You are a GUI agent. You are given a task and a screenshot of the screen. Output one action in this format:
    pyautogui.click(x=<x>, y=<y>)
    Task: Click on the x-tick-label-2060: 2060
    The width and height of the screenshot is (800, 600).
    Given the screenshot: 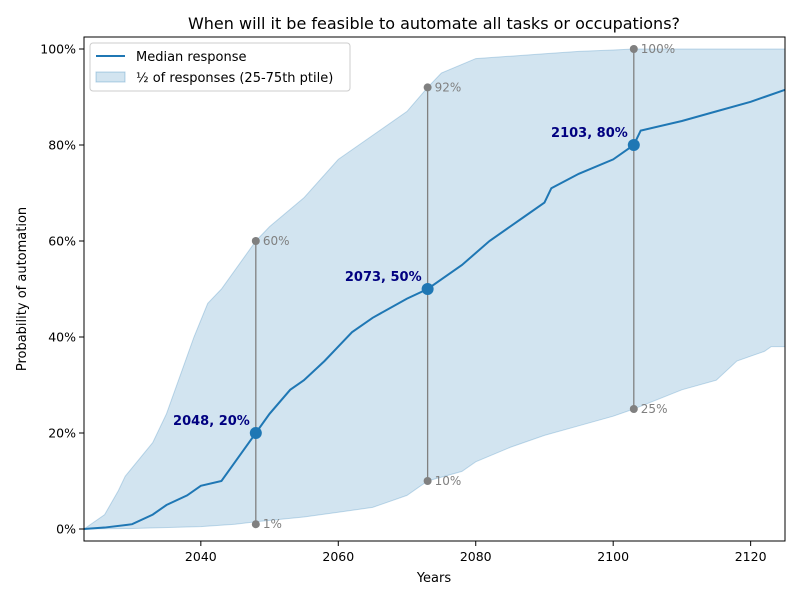 What is the action you would take?
    pyautogui.click(x=338, y=556)
    